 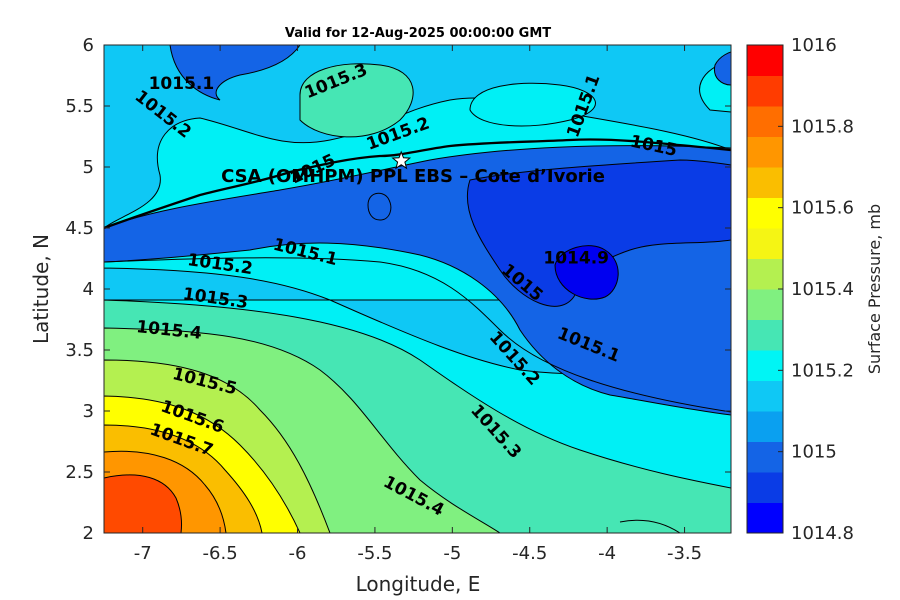 What do you see at coordinates (88, 533) in the screenshot?
I see `y-tick-label: 2` at bounding box center [88, 533].